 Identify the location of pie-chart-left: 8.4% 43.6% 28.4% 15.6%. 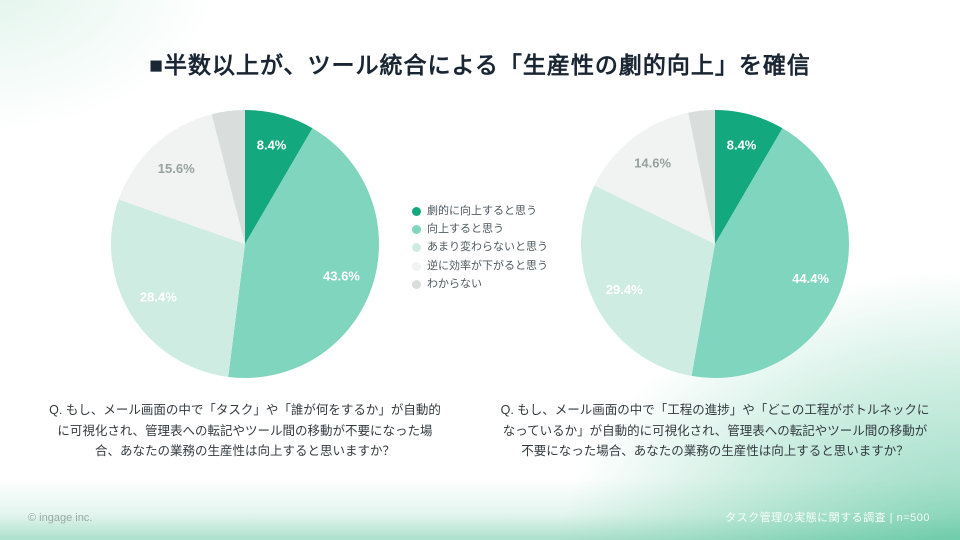
(245, 244).